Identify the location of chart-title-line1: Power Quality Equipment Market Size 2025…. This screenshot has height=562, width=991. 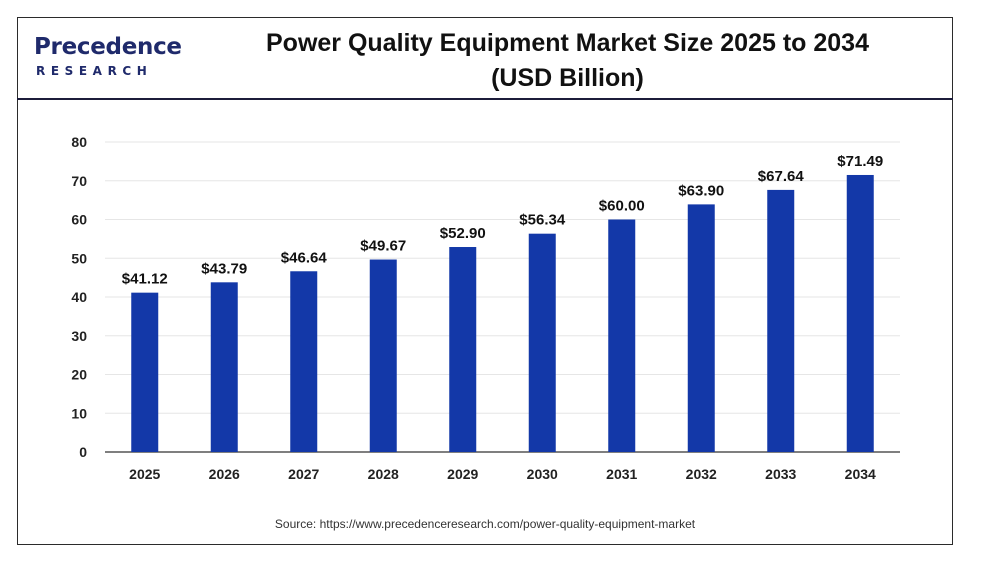
(567, 43).